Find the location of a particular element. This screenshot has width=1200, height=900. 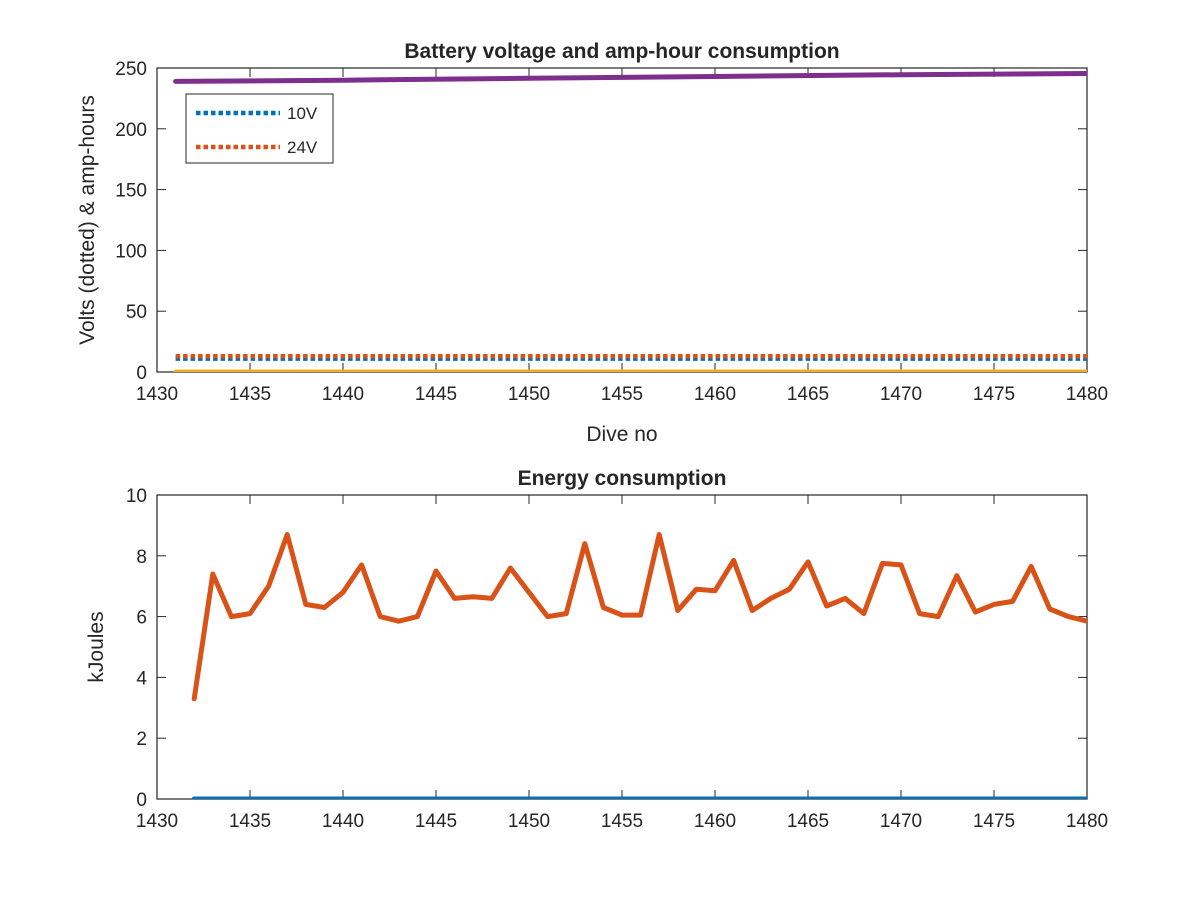

y-tick-label: 10 is located at coordinates (136, 496).